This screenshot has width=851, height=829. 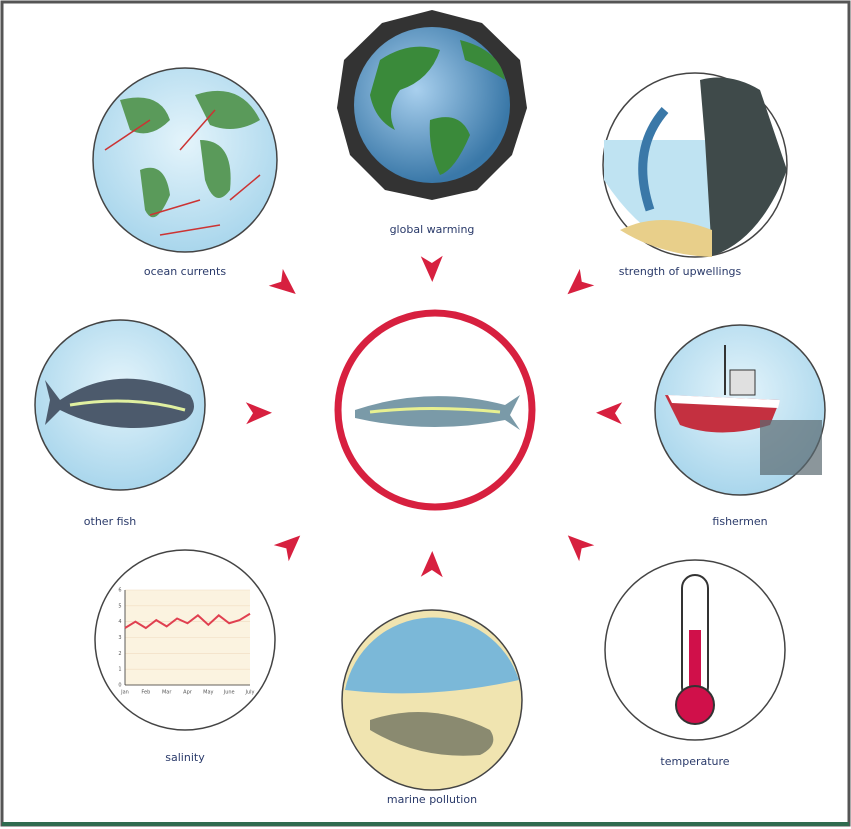 I want to click on node-label: strength of upwellings, so click(x=680, y=271).